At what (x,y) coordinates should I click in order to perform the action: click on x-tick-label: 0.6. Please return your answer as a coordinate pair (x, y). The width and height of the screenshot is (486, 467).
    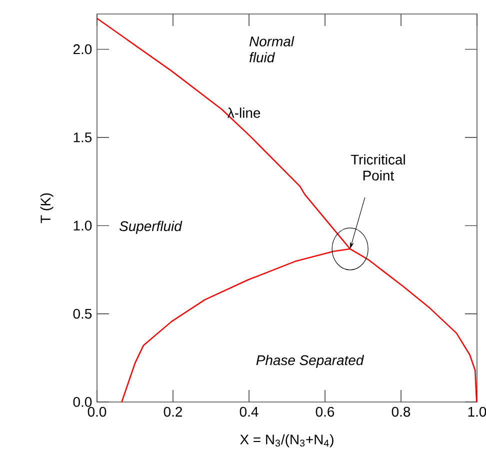
    Looking at the image, I should click on (325, 411).